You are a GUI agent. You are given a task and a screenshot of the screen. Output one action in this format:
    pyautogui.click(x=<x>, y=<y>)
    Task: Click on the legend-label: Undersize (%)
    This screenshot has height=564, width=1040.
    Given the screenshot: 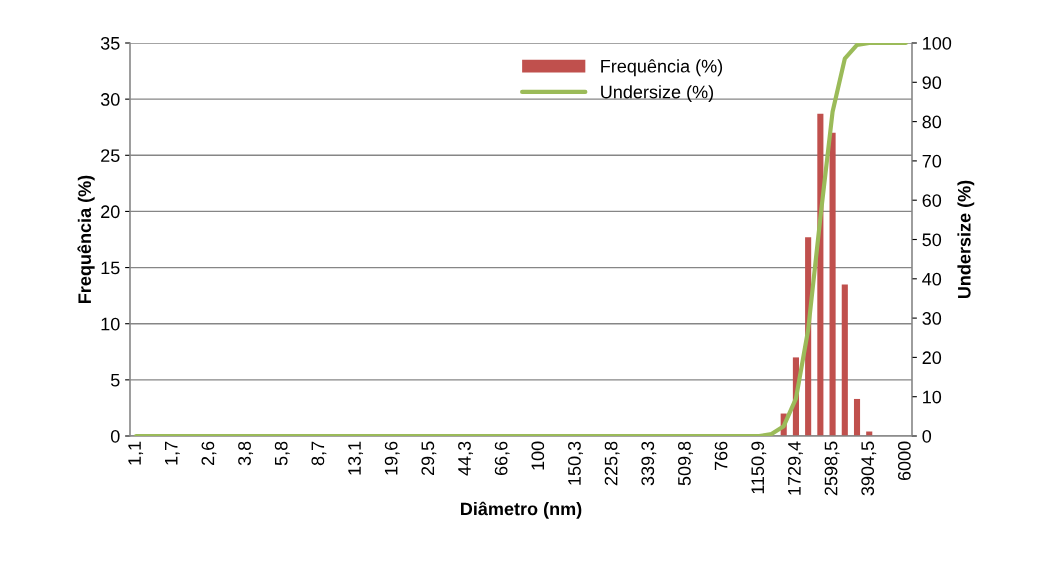 What is the action you would take?
    pyautogui.click(x=657, y=93)
    